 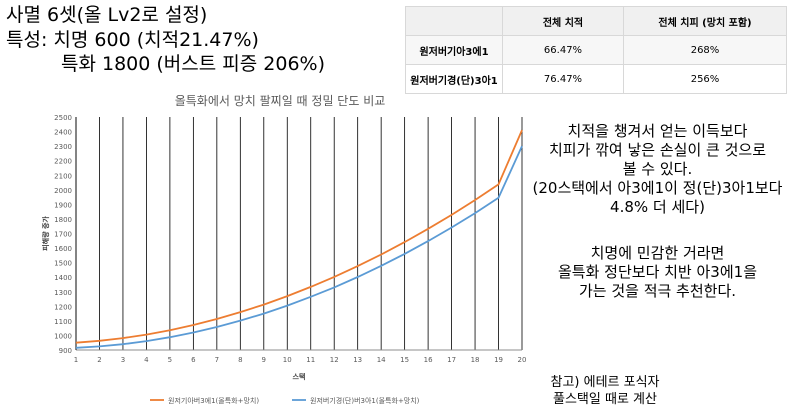 What do you see at coordinates (193, 360) in the screenshot?
I see `x-tick-label: 6` at bounding box center [193, 360].